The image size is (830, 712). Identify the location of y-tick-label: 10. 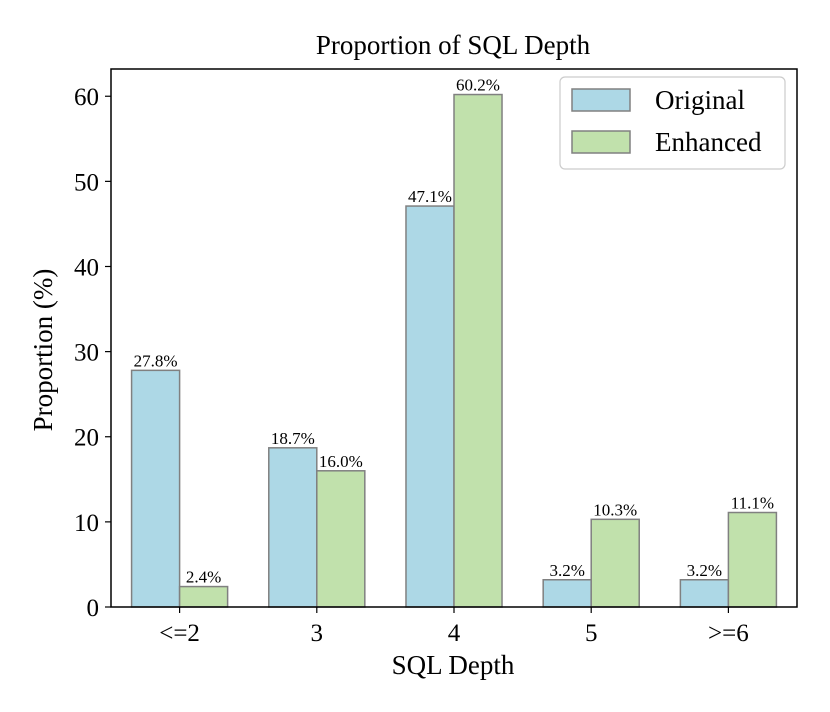
(86, 523).